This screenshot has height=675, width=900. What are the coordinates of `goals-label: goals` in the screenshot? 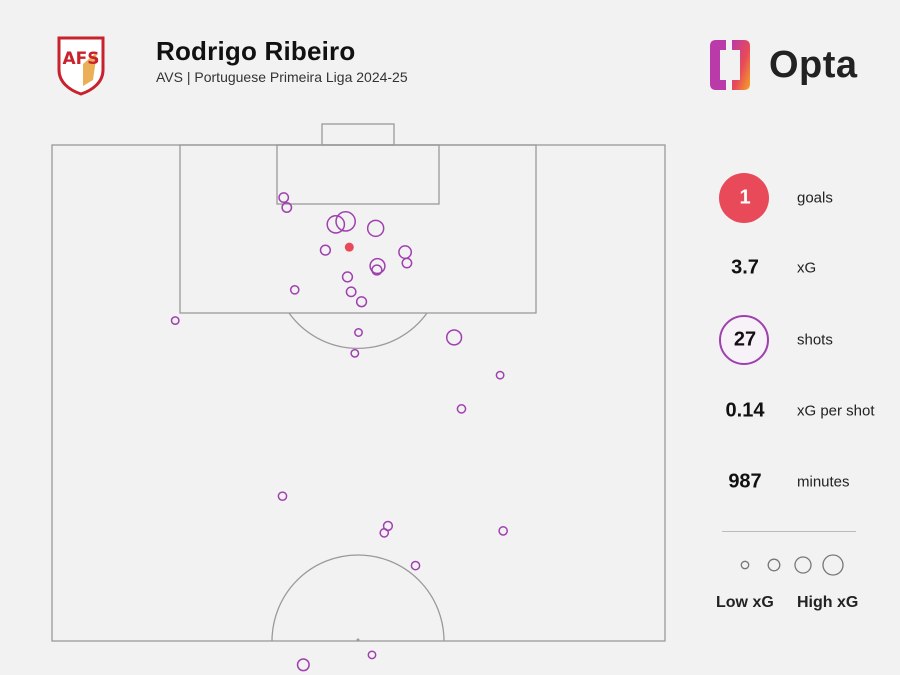 It's located at (815, 198).